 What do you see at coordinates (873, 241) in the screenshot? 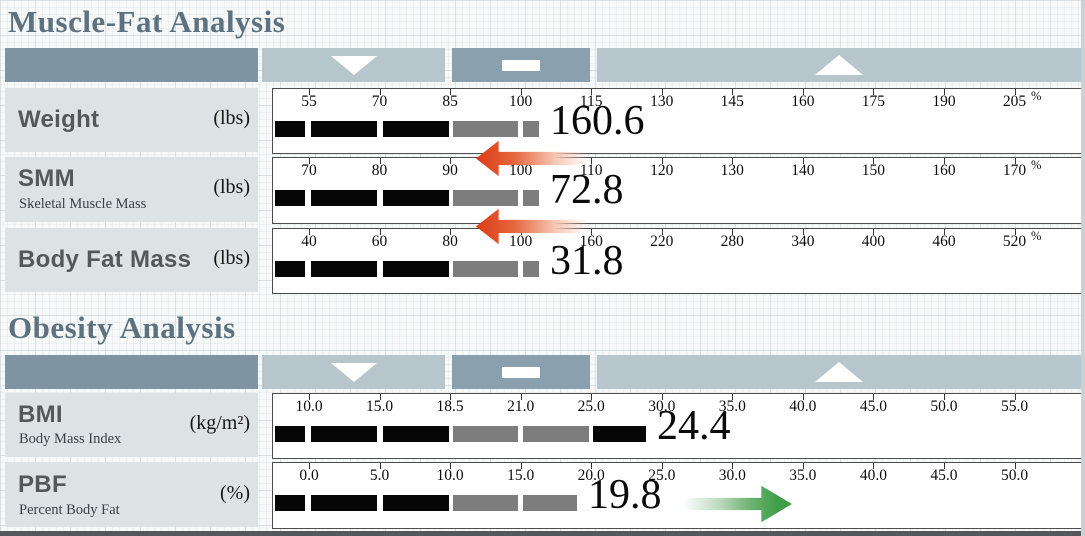
I see `tick-label: 400` at bounding box center [873, 241].